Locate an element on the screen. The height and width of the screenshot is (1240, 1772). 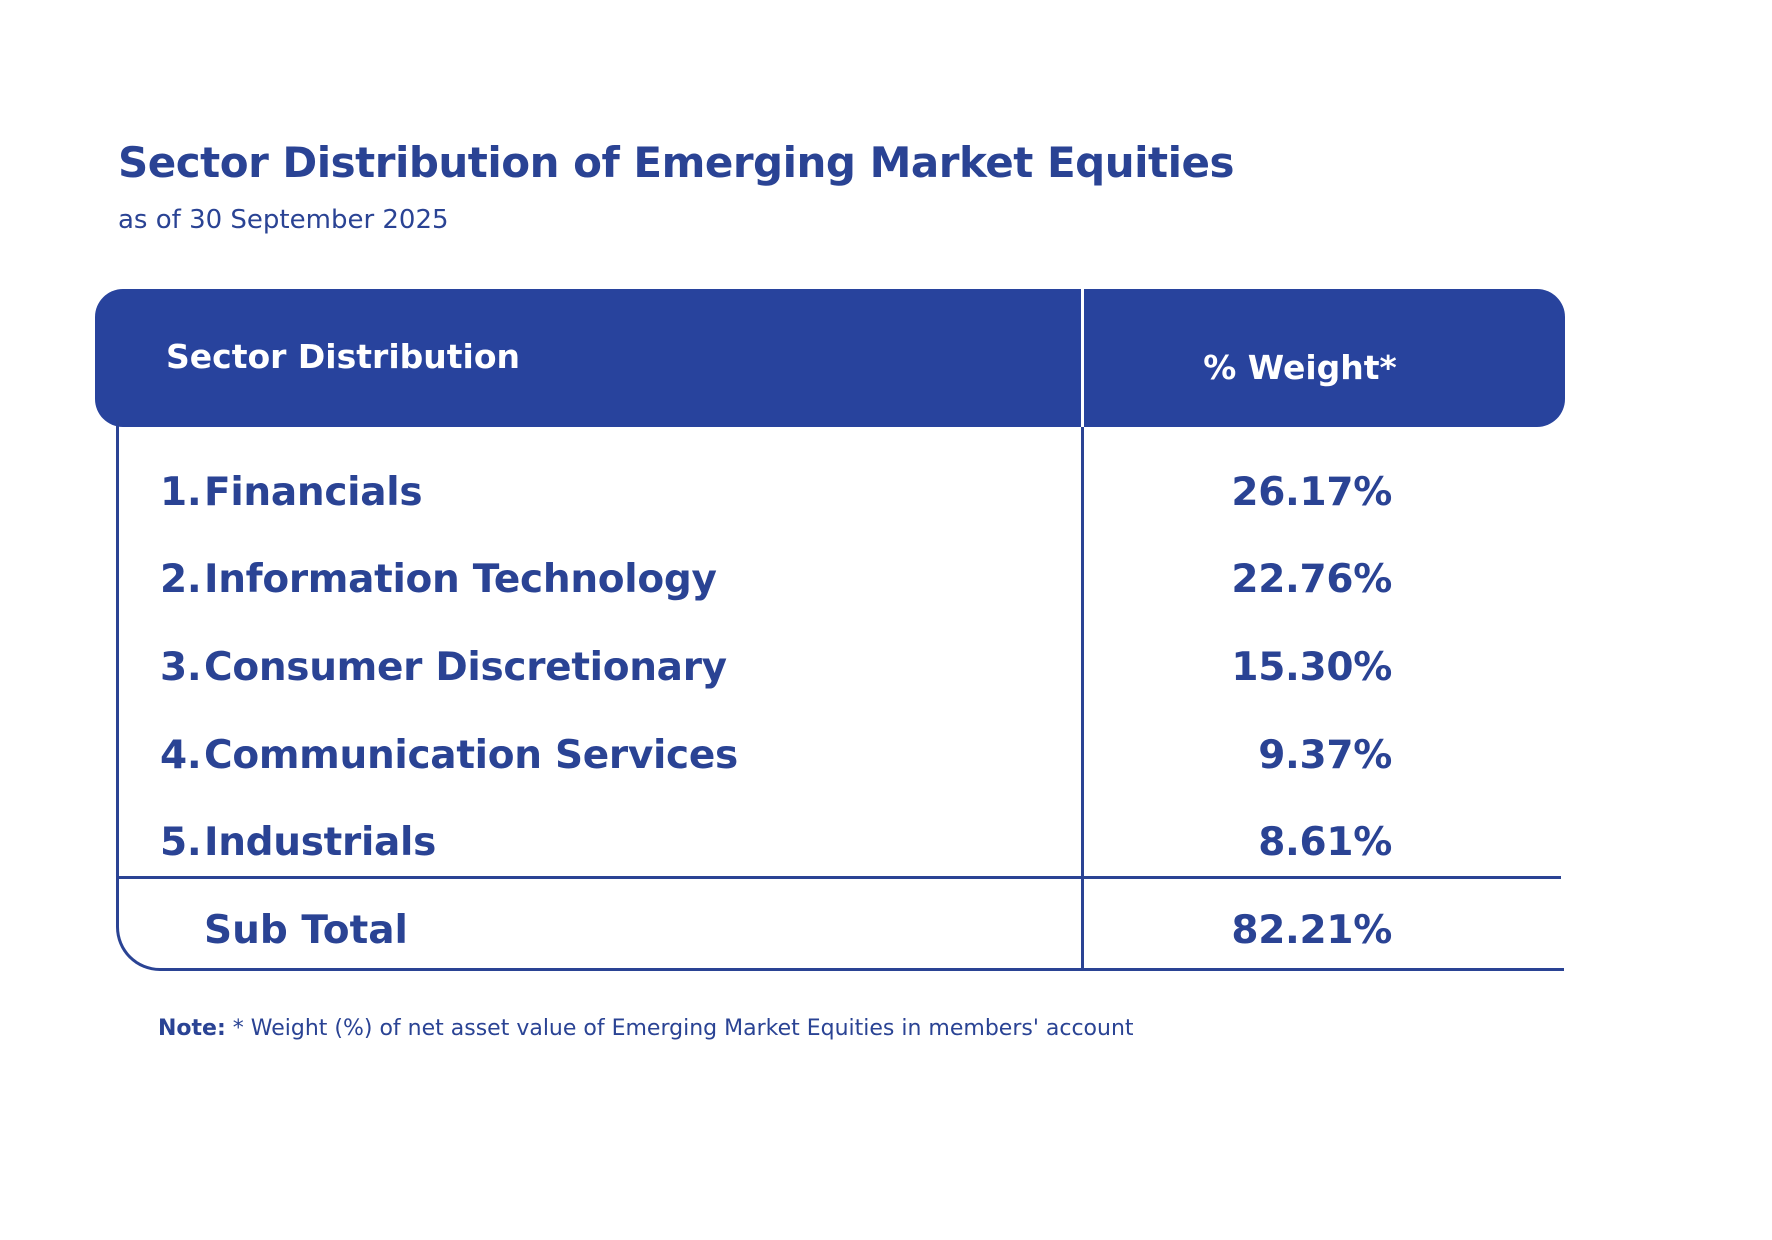
header-sector-distribution: Sector Distribution is located at coordinates (343, 356).